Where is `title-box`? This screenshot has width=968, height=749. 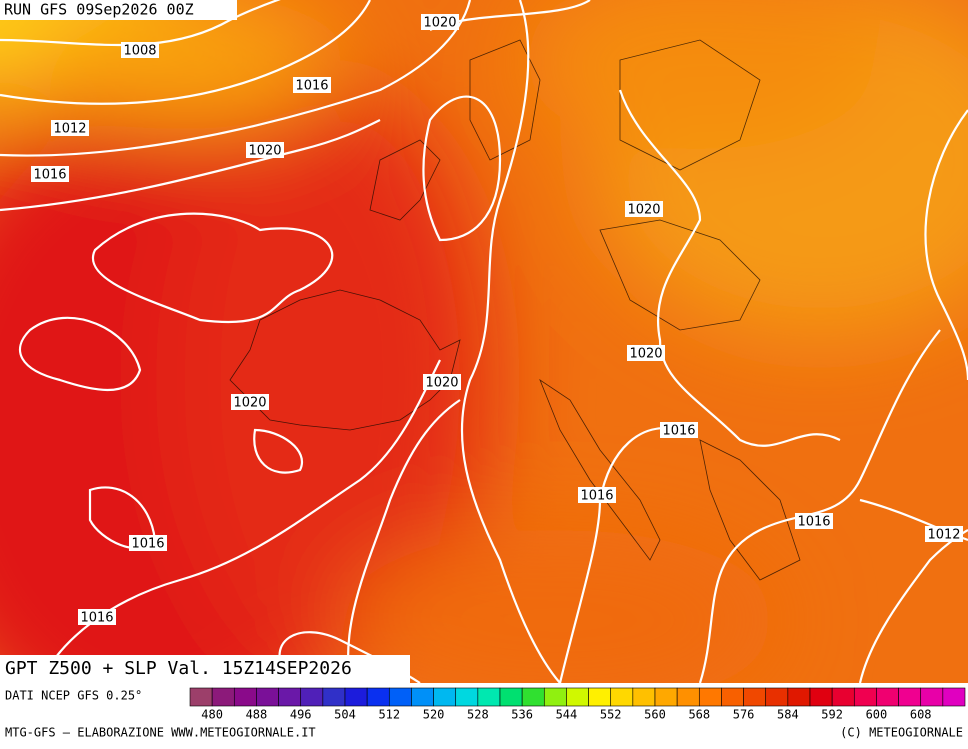 title-box is located at coordinates (205, 669).